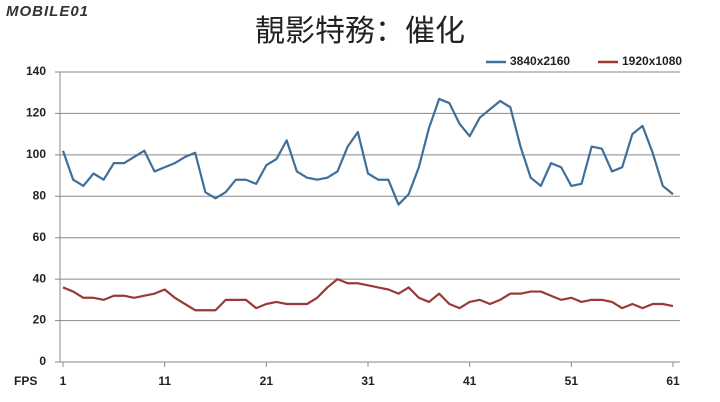 The height and width of the screenshot is (402, 720). What do you see at coordinates (25, 381) in the screenshot?
I see `x-axis-label: FPS` at bounding box center [25, 381].